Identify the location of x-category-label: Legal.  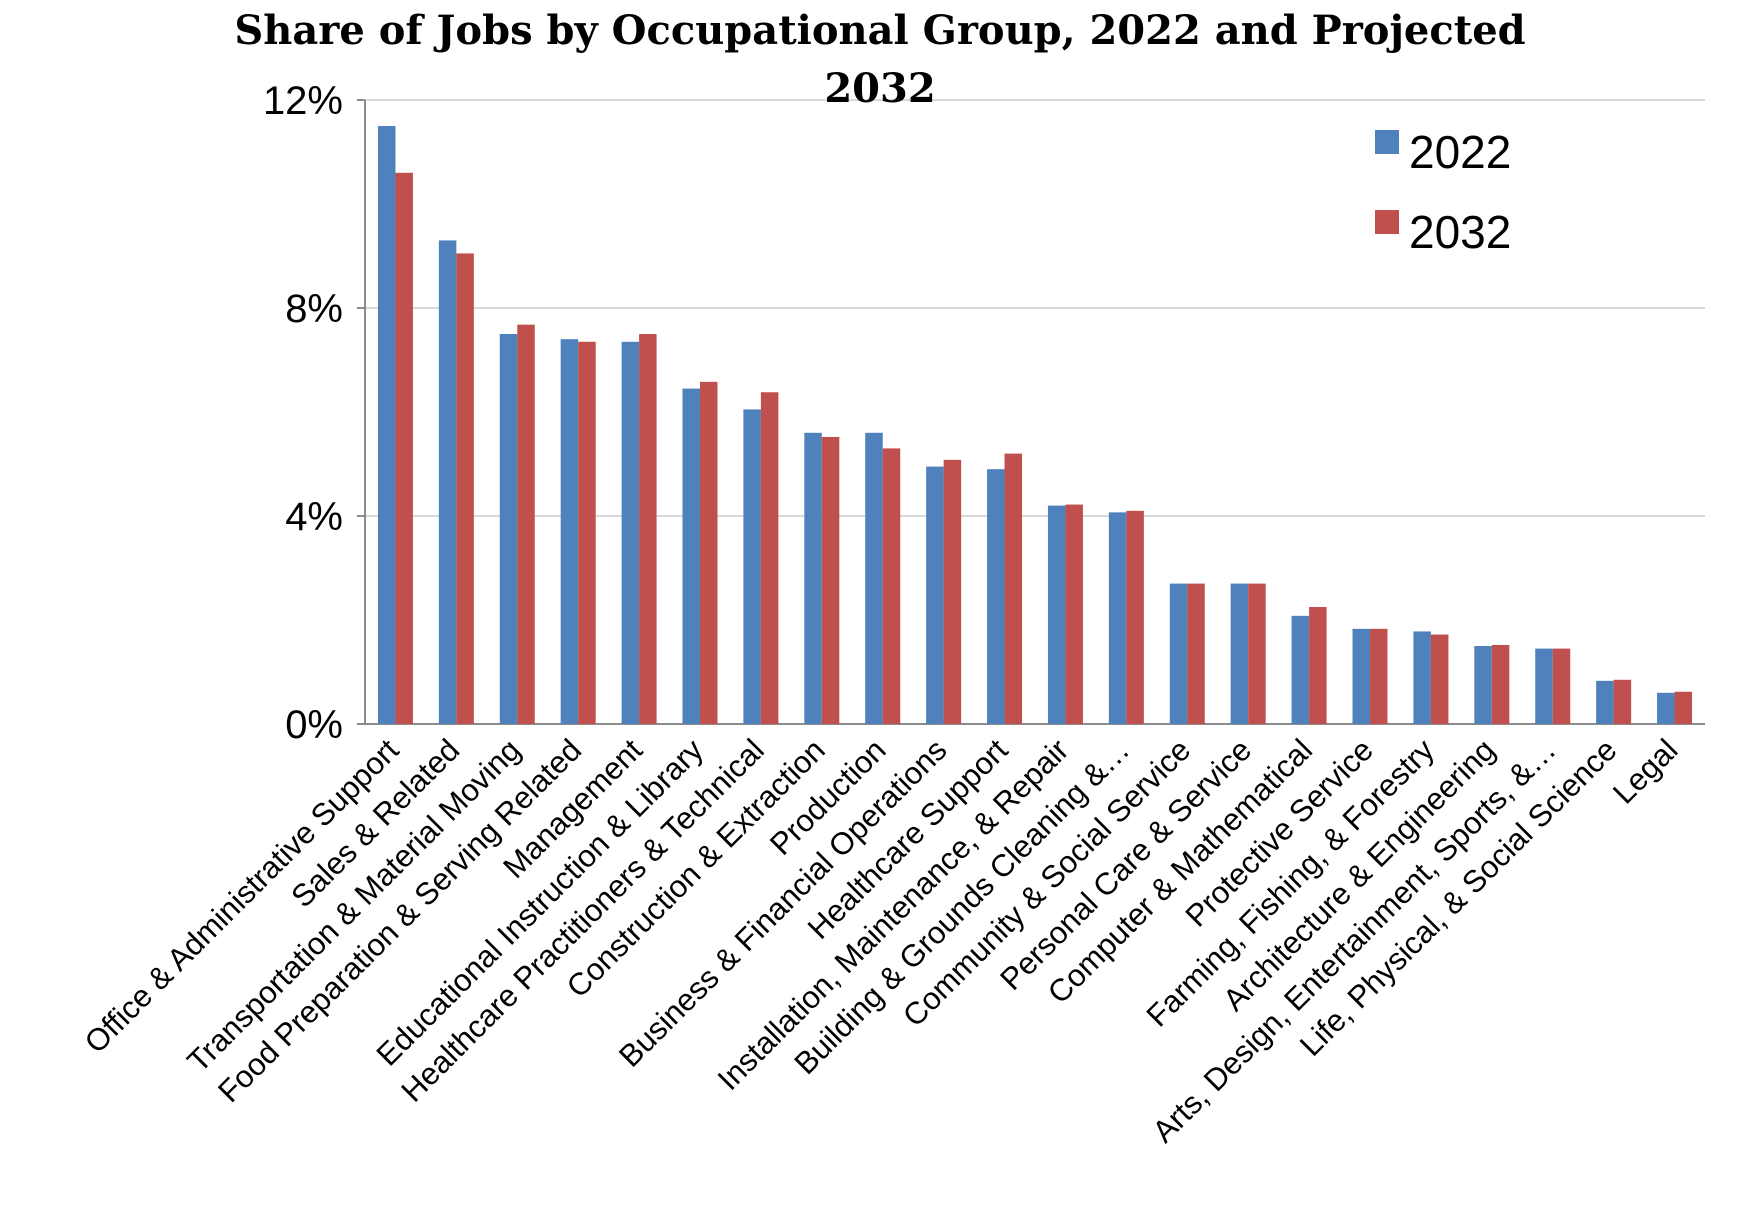
(1645, 771).